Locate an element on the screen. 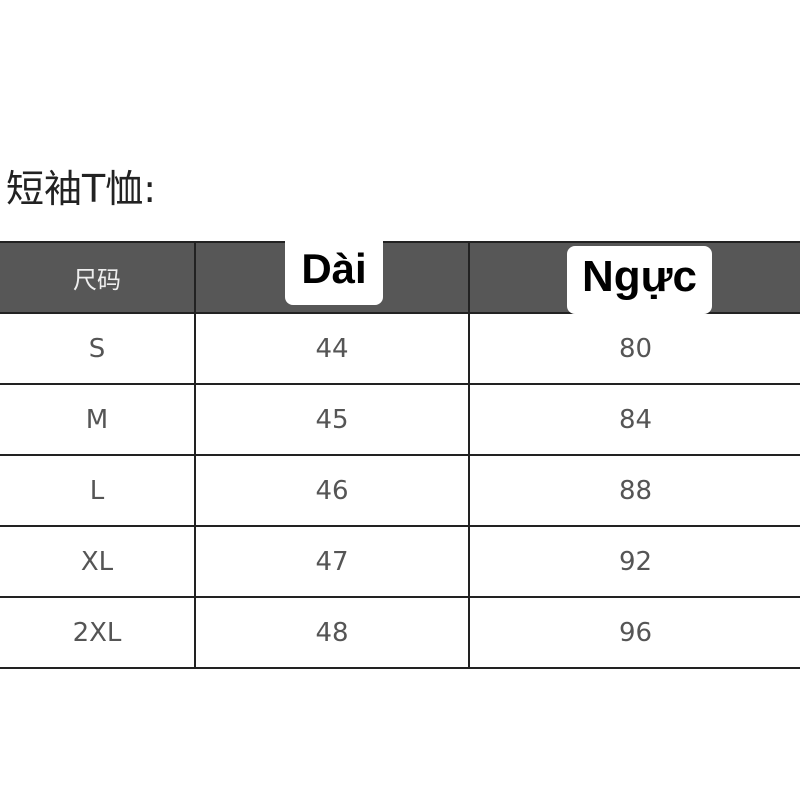 The height and width of the screenshot is (800, 800). cell-size: XL is located at coordinates (98, 561).